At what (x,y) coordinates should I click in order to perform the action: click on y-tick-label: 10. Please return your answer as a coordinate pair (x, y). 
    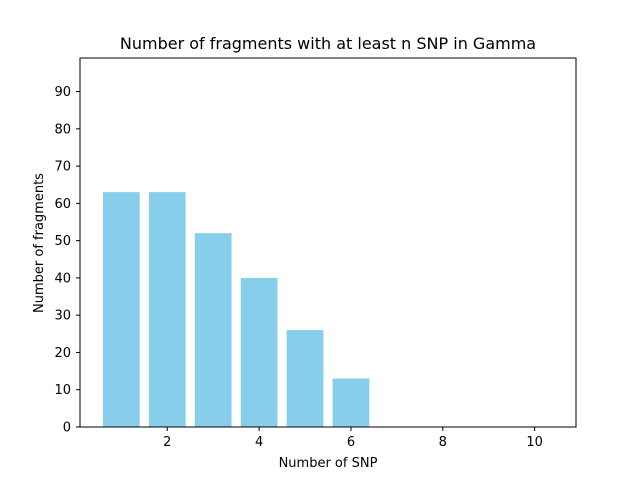
    Looking at the image, I should click on (62, 390).